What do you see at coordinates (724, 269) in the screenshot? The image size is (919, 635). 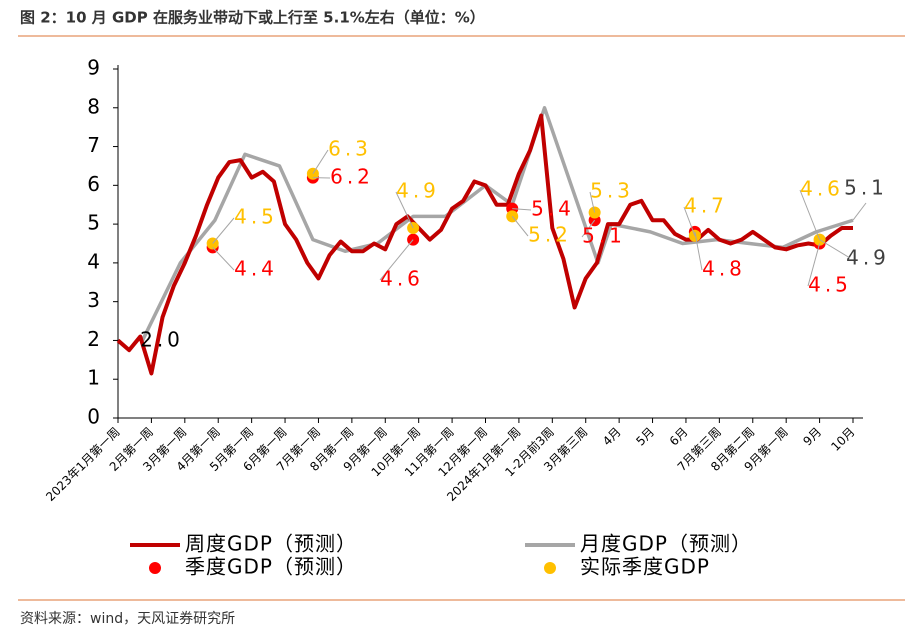 I see `data-label: 4.8` at bounding box center [724, 269].